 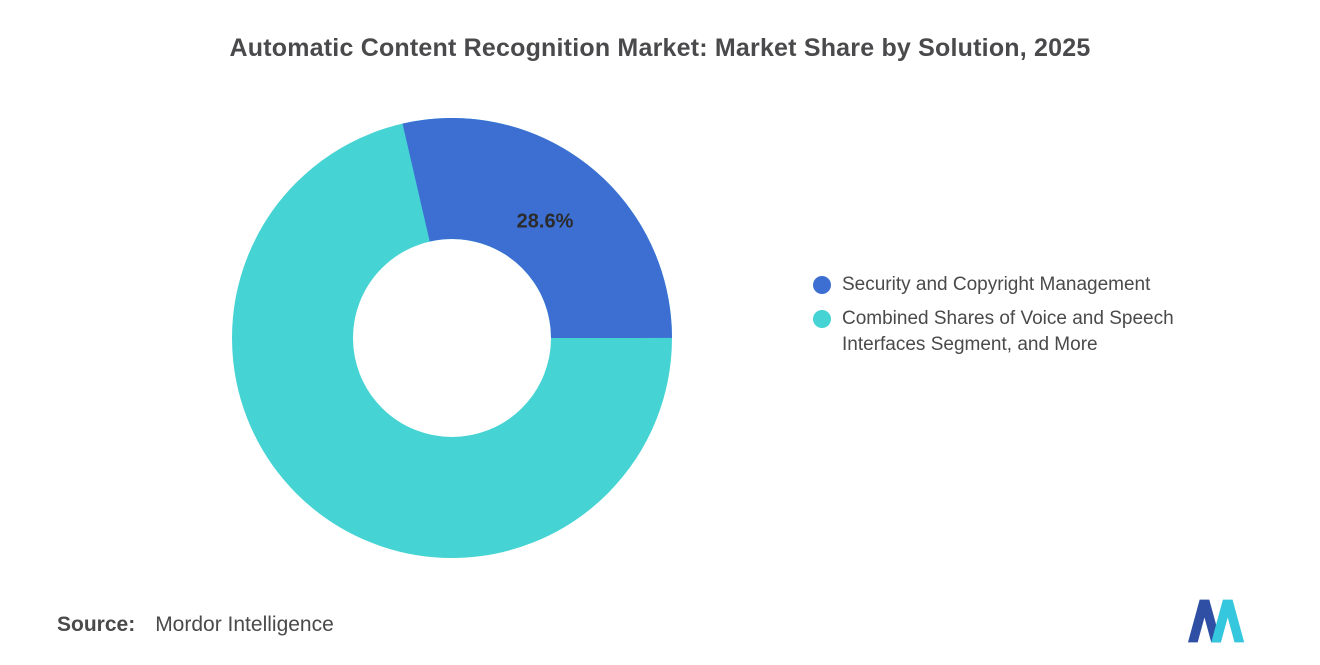 I want to click on source-label: Source:, so click(x=96, y=624).